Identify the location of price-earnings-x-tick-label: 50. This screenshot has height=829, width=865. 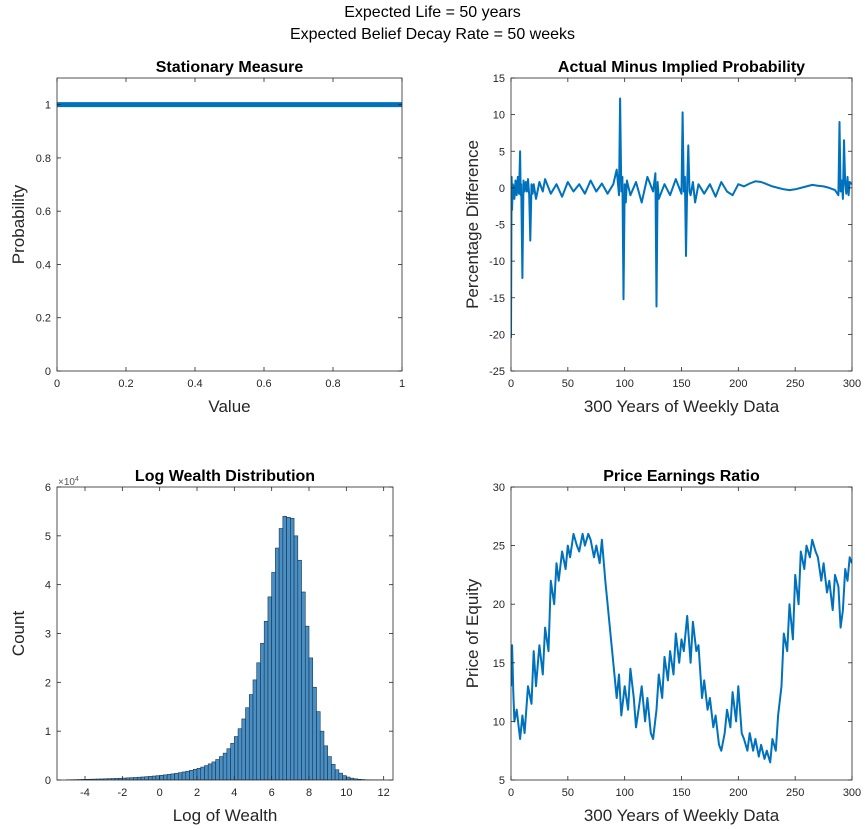
(568, 793).